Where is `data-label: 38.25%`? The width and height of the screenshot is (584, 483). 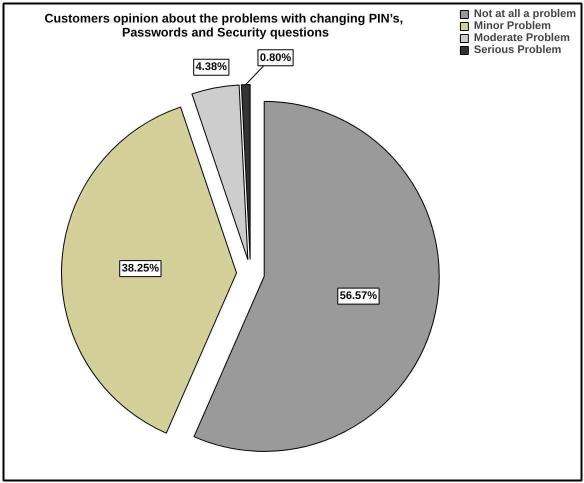
data-label: 38.25% is located at coordinates (141, 268).